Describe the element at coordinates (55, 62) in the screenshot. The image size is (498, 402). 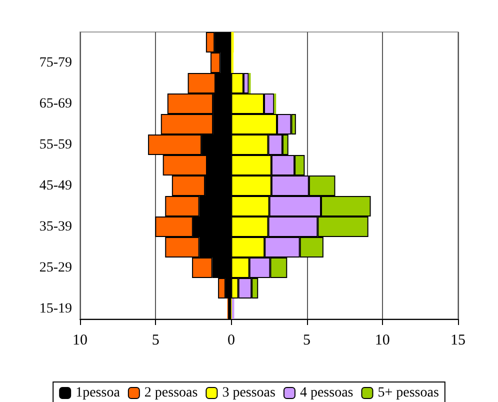
I see `y-tick-label: 75-79` at that location.